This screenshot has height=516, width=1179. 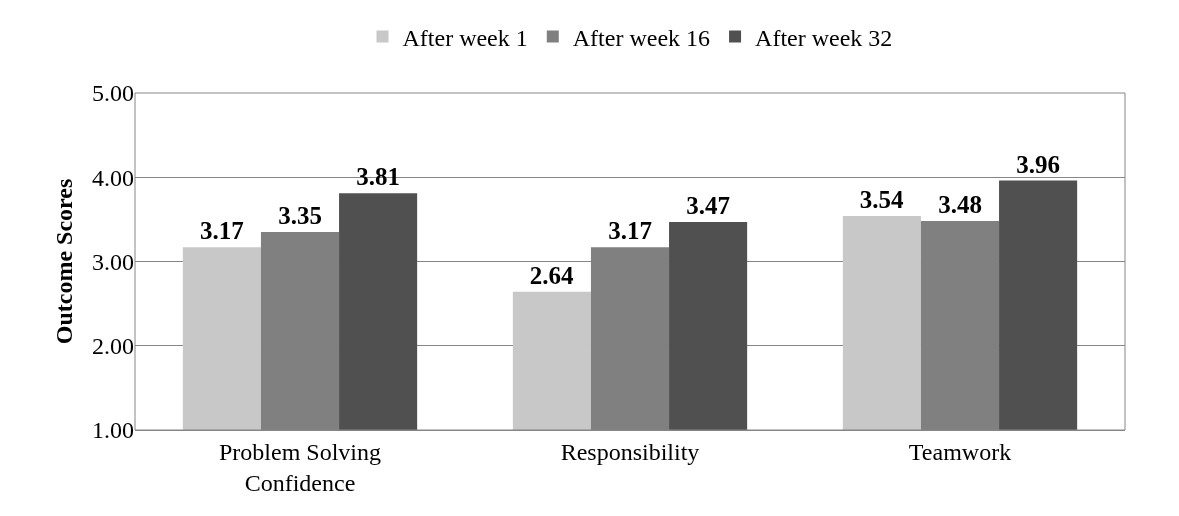 What do you see at coordinates (465, 37) in the screenshot?
I see `legend-label: After week 1` at bounding box center [465, 37].